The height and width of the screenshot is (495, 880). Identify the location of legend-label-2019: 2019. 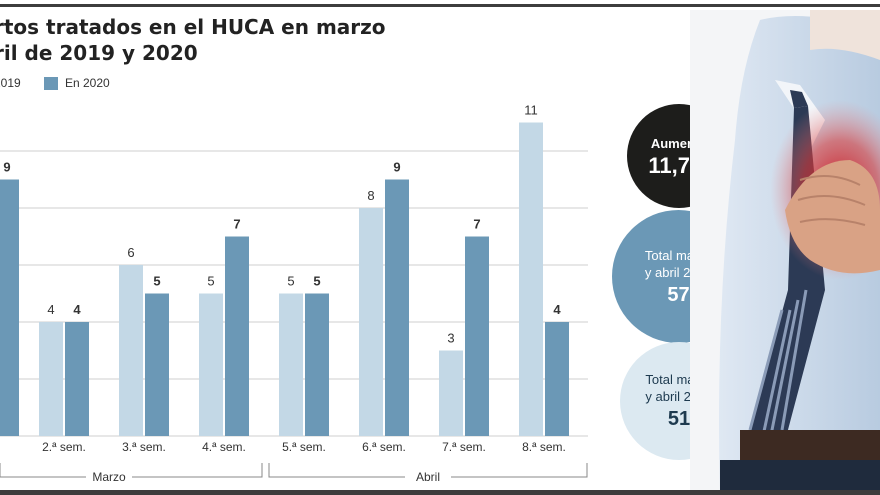
(10, 83).